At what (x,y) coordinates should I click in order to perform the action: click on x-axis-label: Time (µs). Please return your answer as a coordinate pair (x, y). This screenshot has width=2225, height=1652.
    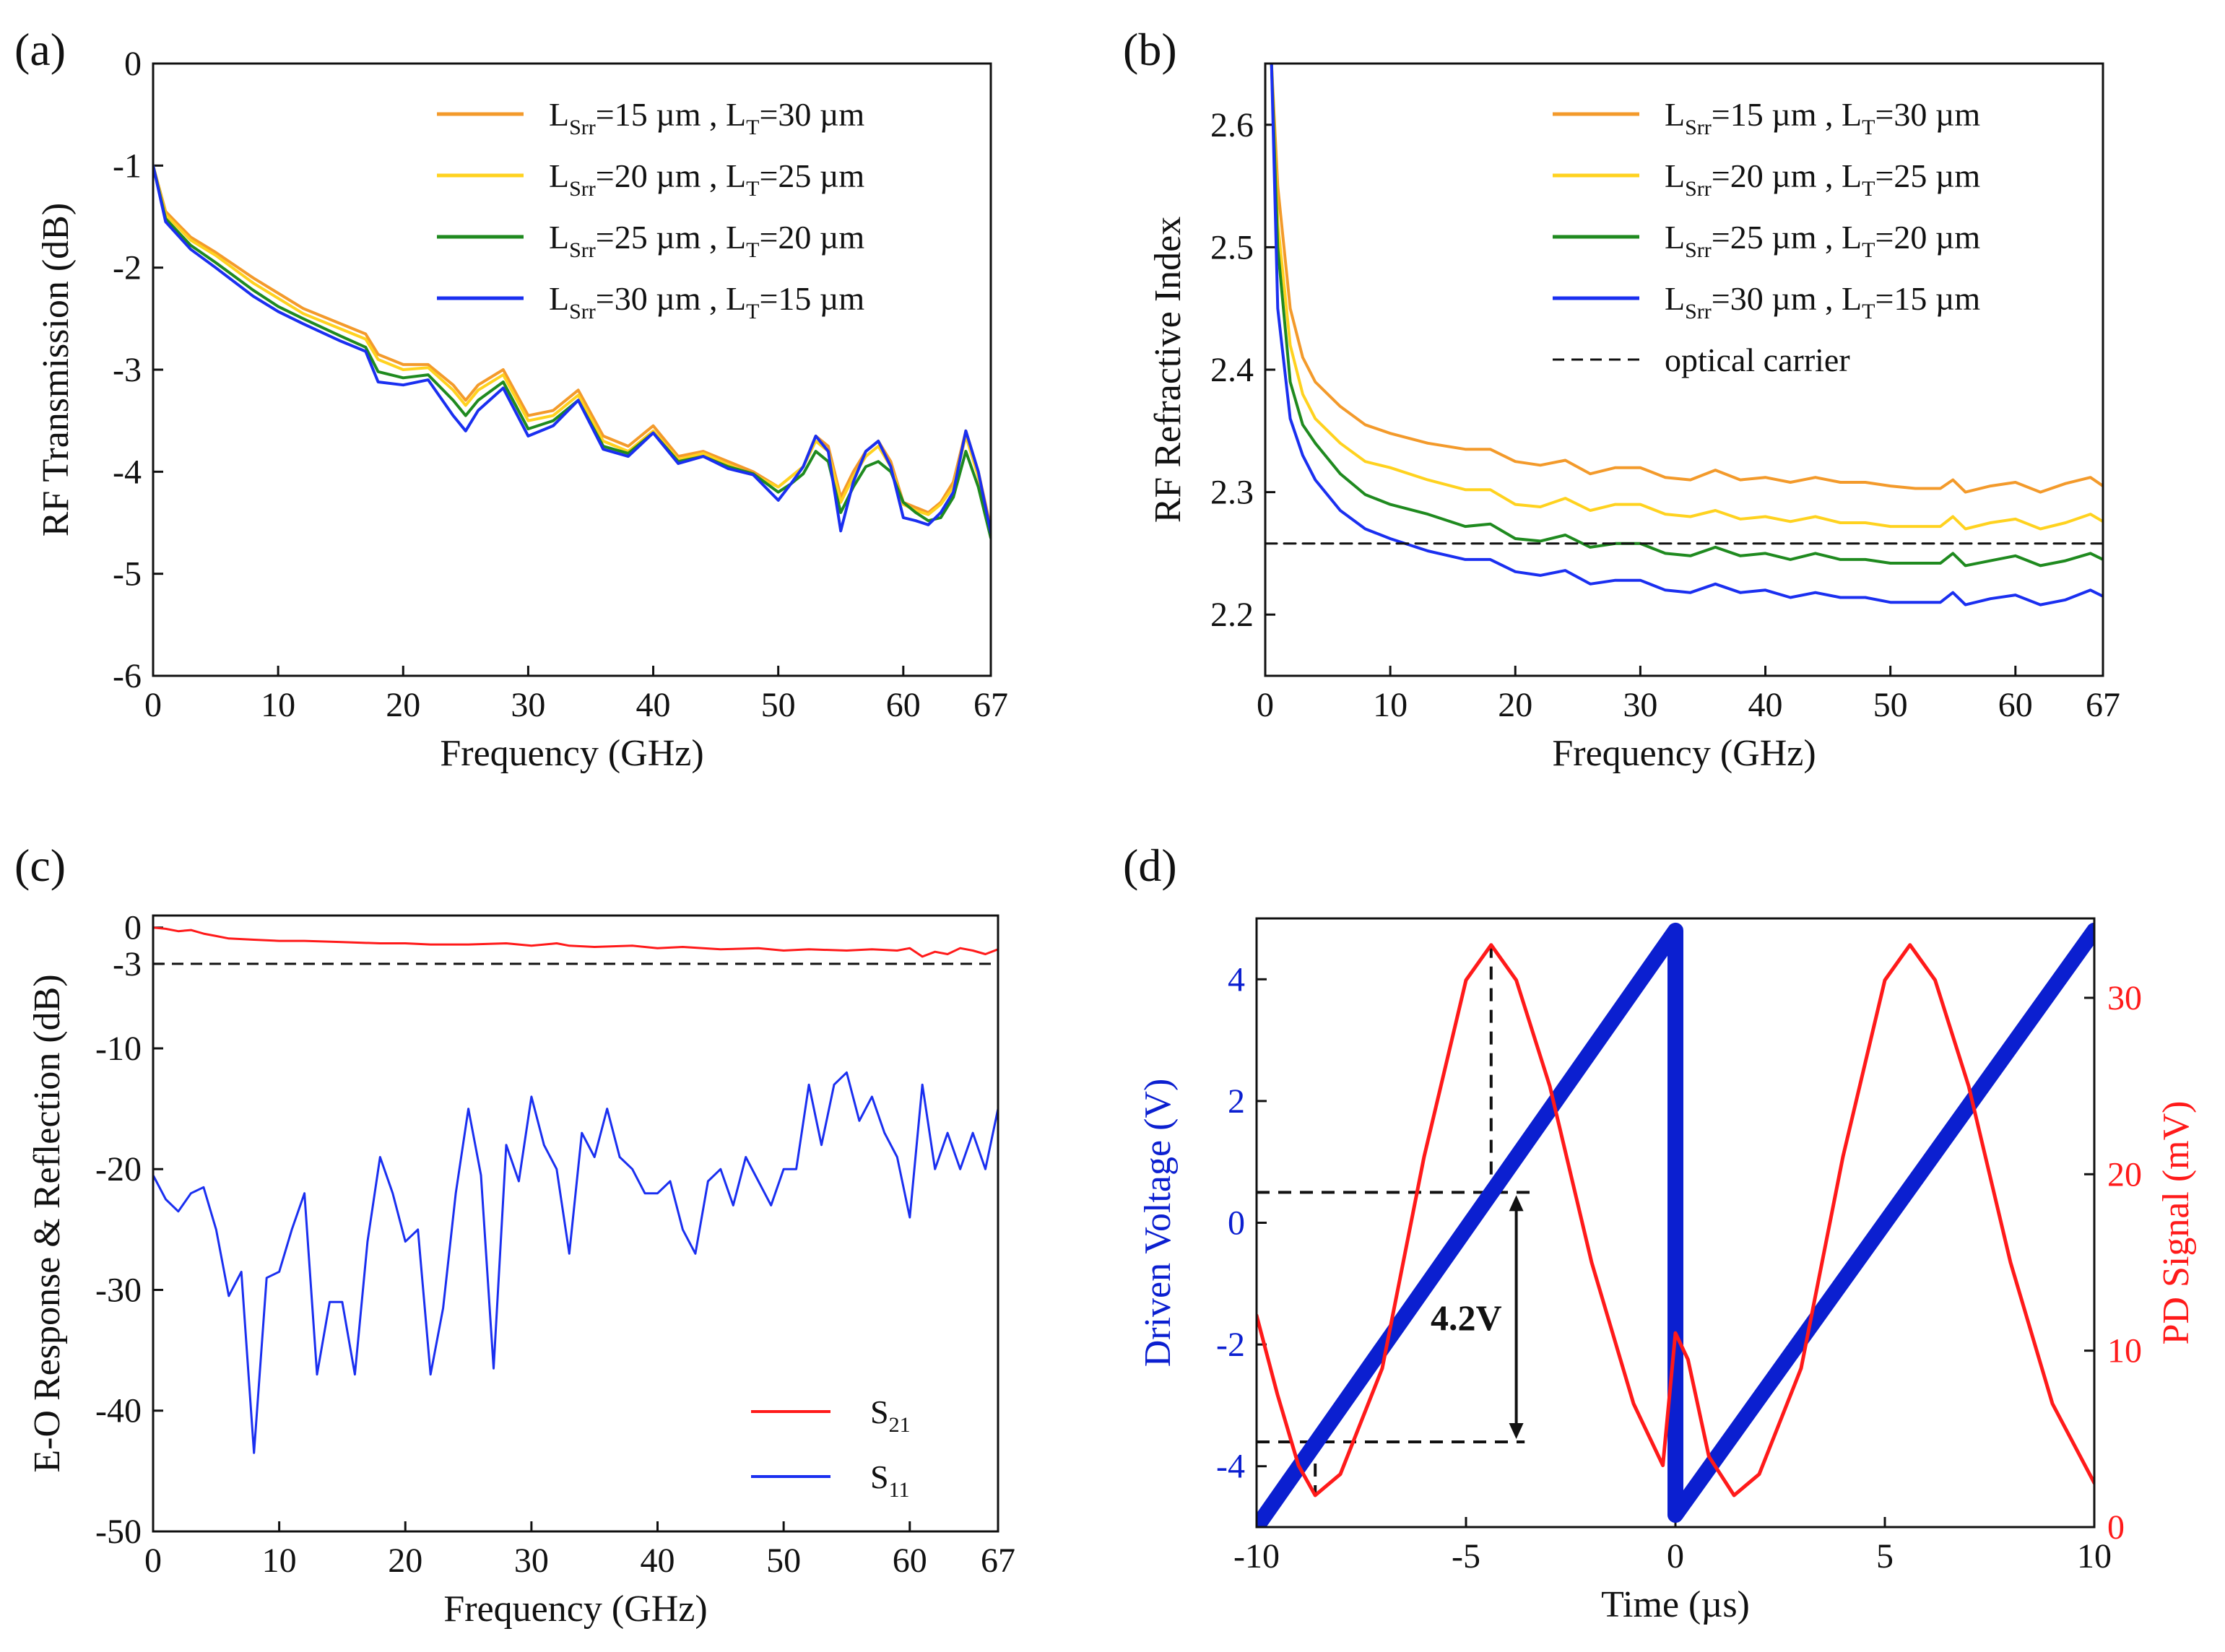
    Looking at the image, I should click on (1675, 1604).